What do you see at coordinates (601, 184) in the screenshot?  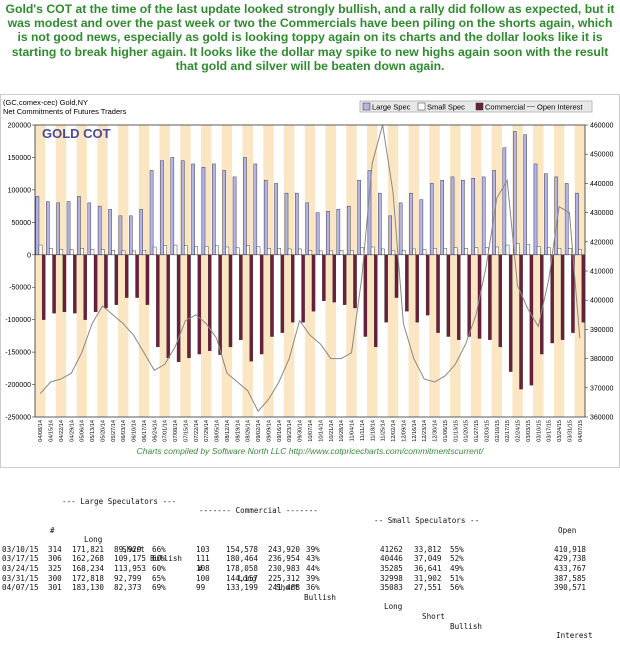 I see `y-right-tick-label: 440000` at bounding box center [601, 184].